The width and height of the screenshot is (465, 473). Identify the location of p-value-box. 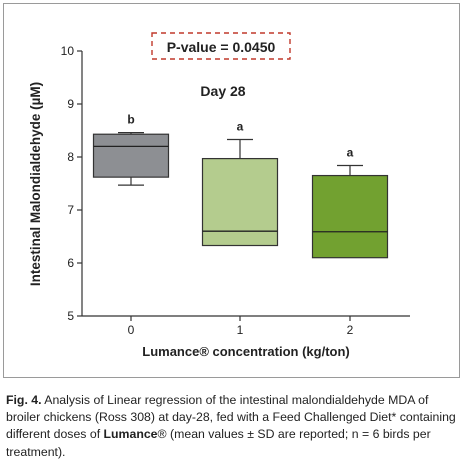
(221, 46).